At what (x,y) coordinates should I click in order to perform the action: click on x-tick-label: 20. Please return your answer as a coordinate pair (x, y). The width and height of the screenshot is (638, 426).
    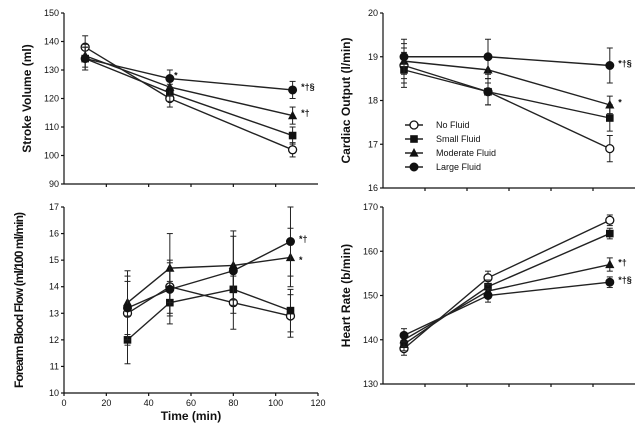
    Looking at the image, I should click on (106, 403).